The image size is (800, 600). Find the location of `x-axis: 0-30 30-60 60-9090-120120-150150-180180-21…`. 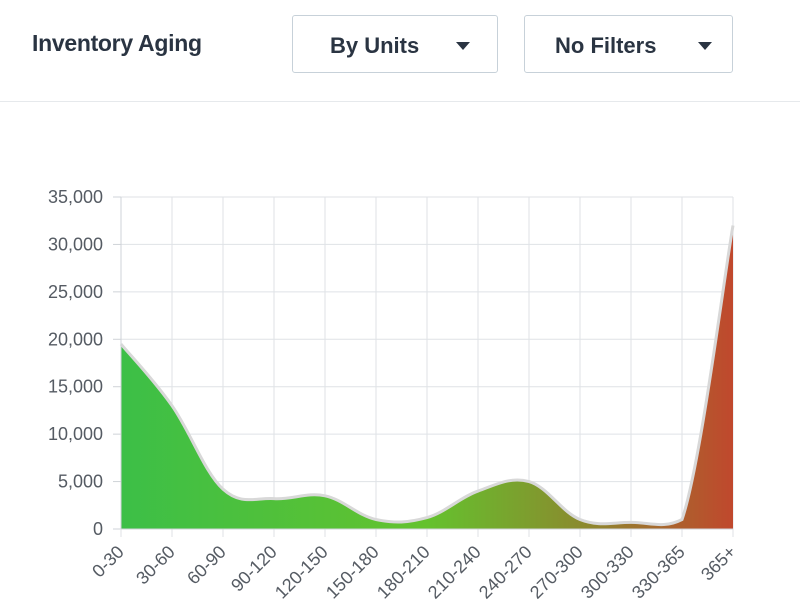

x-axis: 0-30 30-60 60-9090-120120-150150-180180-21… is located at coordinates (414, 564).